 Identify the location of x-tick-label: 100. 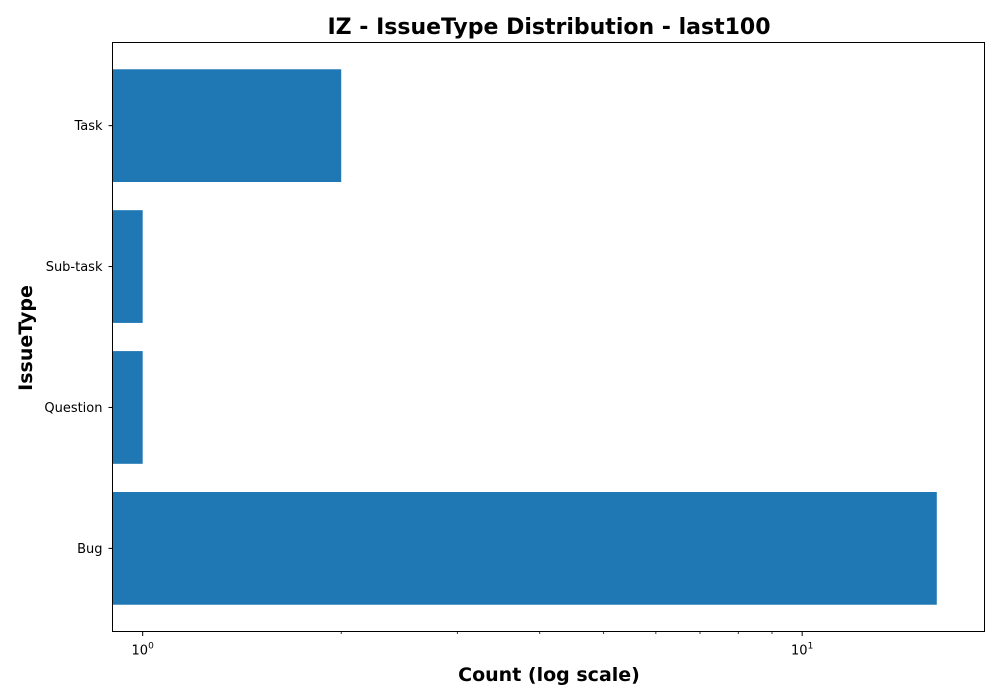
(143, 650).